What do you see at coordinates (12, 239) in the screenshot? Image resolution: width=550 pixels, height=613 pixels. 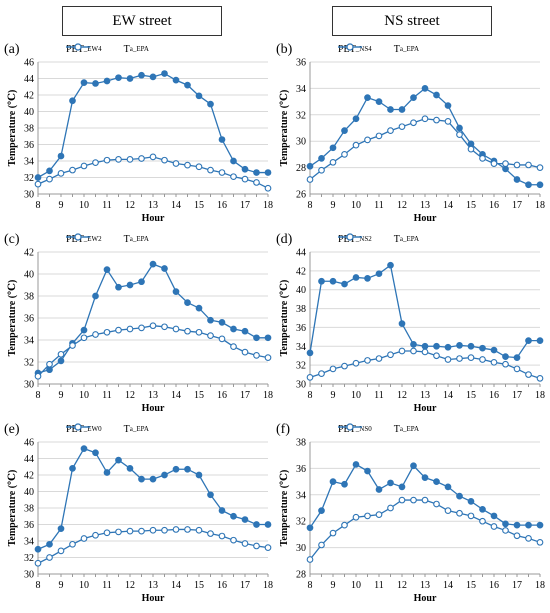 I see `panel-label: (c)` at bounding box center [12, 239].